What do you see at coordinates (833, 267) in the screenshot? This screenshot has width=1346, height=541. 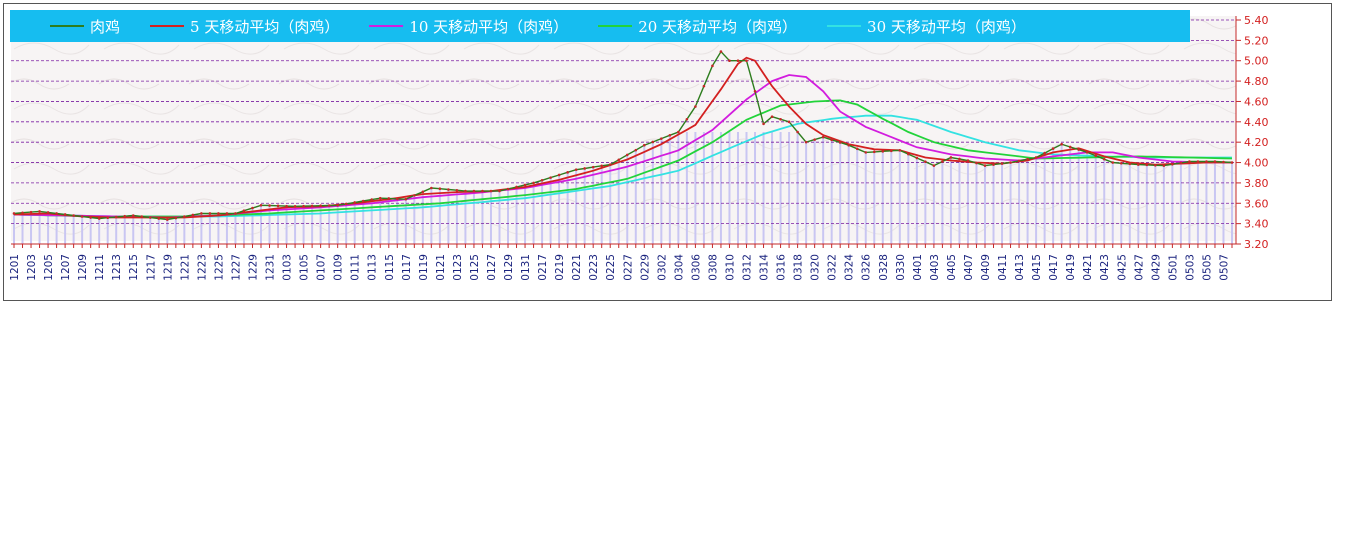 I see `x-tick-label: 0322` at bounding box center [833, 267].